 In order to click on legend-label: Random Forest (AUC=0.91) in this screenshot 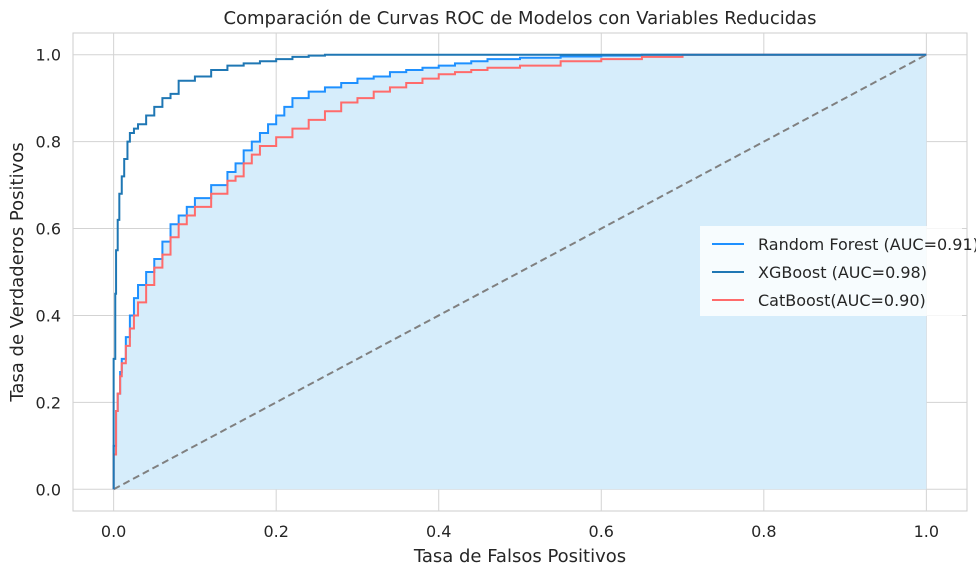, I will do `click(867, 244)`.